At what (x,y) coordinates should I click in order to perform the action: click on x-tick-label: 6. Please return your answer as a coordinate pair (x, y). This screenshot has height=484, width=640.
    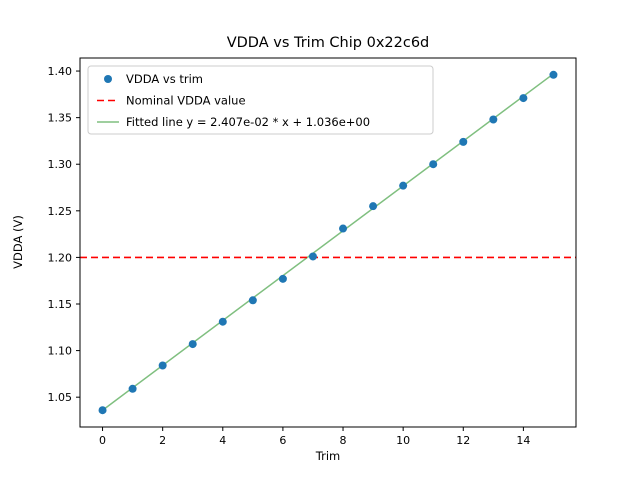
    Looking at the image, I should click on (282, 440).